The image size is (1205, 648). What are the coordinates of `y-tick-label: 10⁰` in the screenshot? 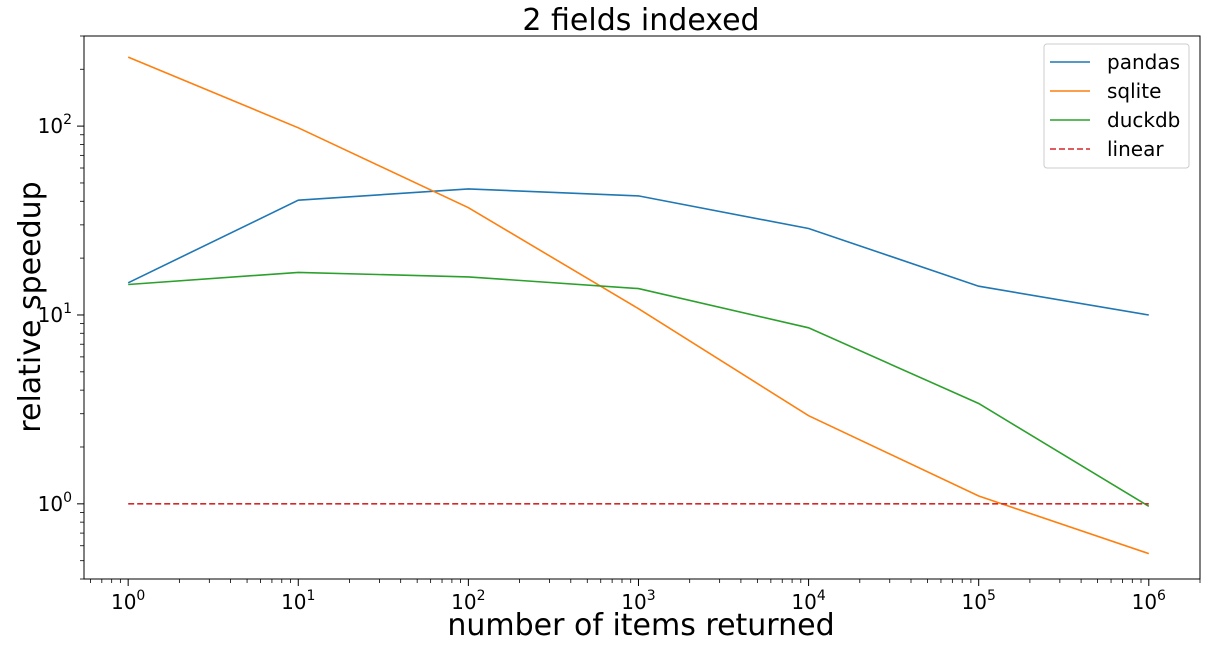 It's located at (55, 503).